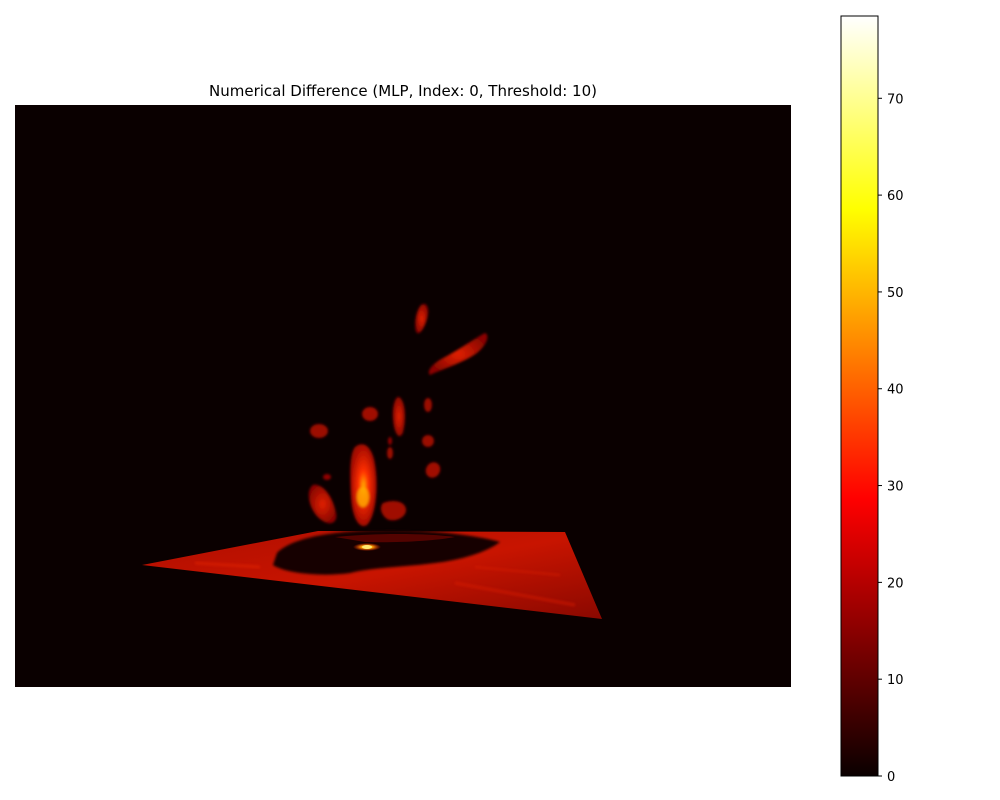 Image resolution: width=1000 pixels, height=800 pixels. I want to click on colorbar-tick-label: 50, so click(895, 293).